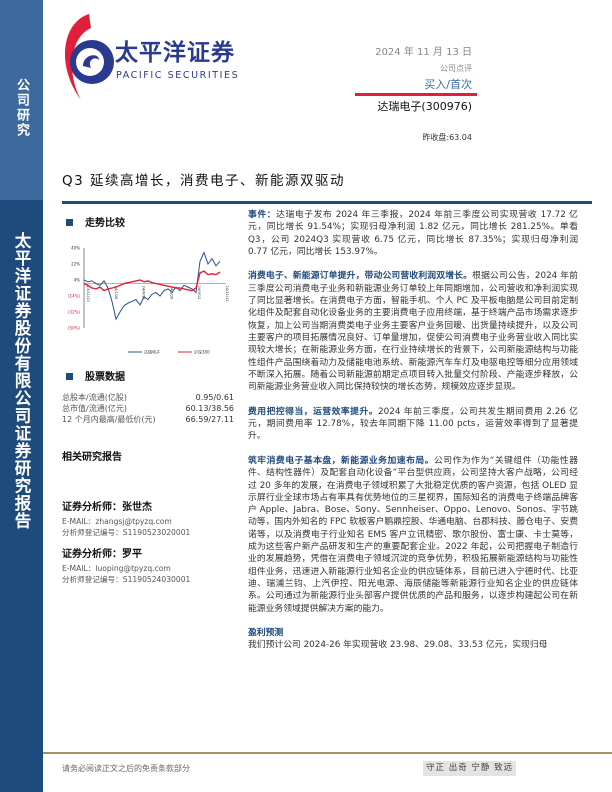 The image size is (612, 792). I want to click on footer-divider, so click(327, 753).